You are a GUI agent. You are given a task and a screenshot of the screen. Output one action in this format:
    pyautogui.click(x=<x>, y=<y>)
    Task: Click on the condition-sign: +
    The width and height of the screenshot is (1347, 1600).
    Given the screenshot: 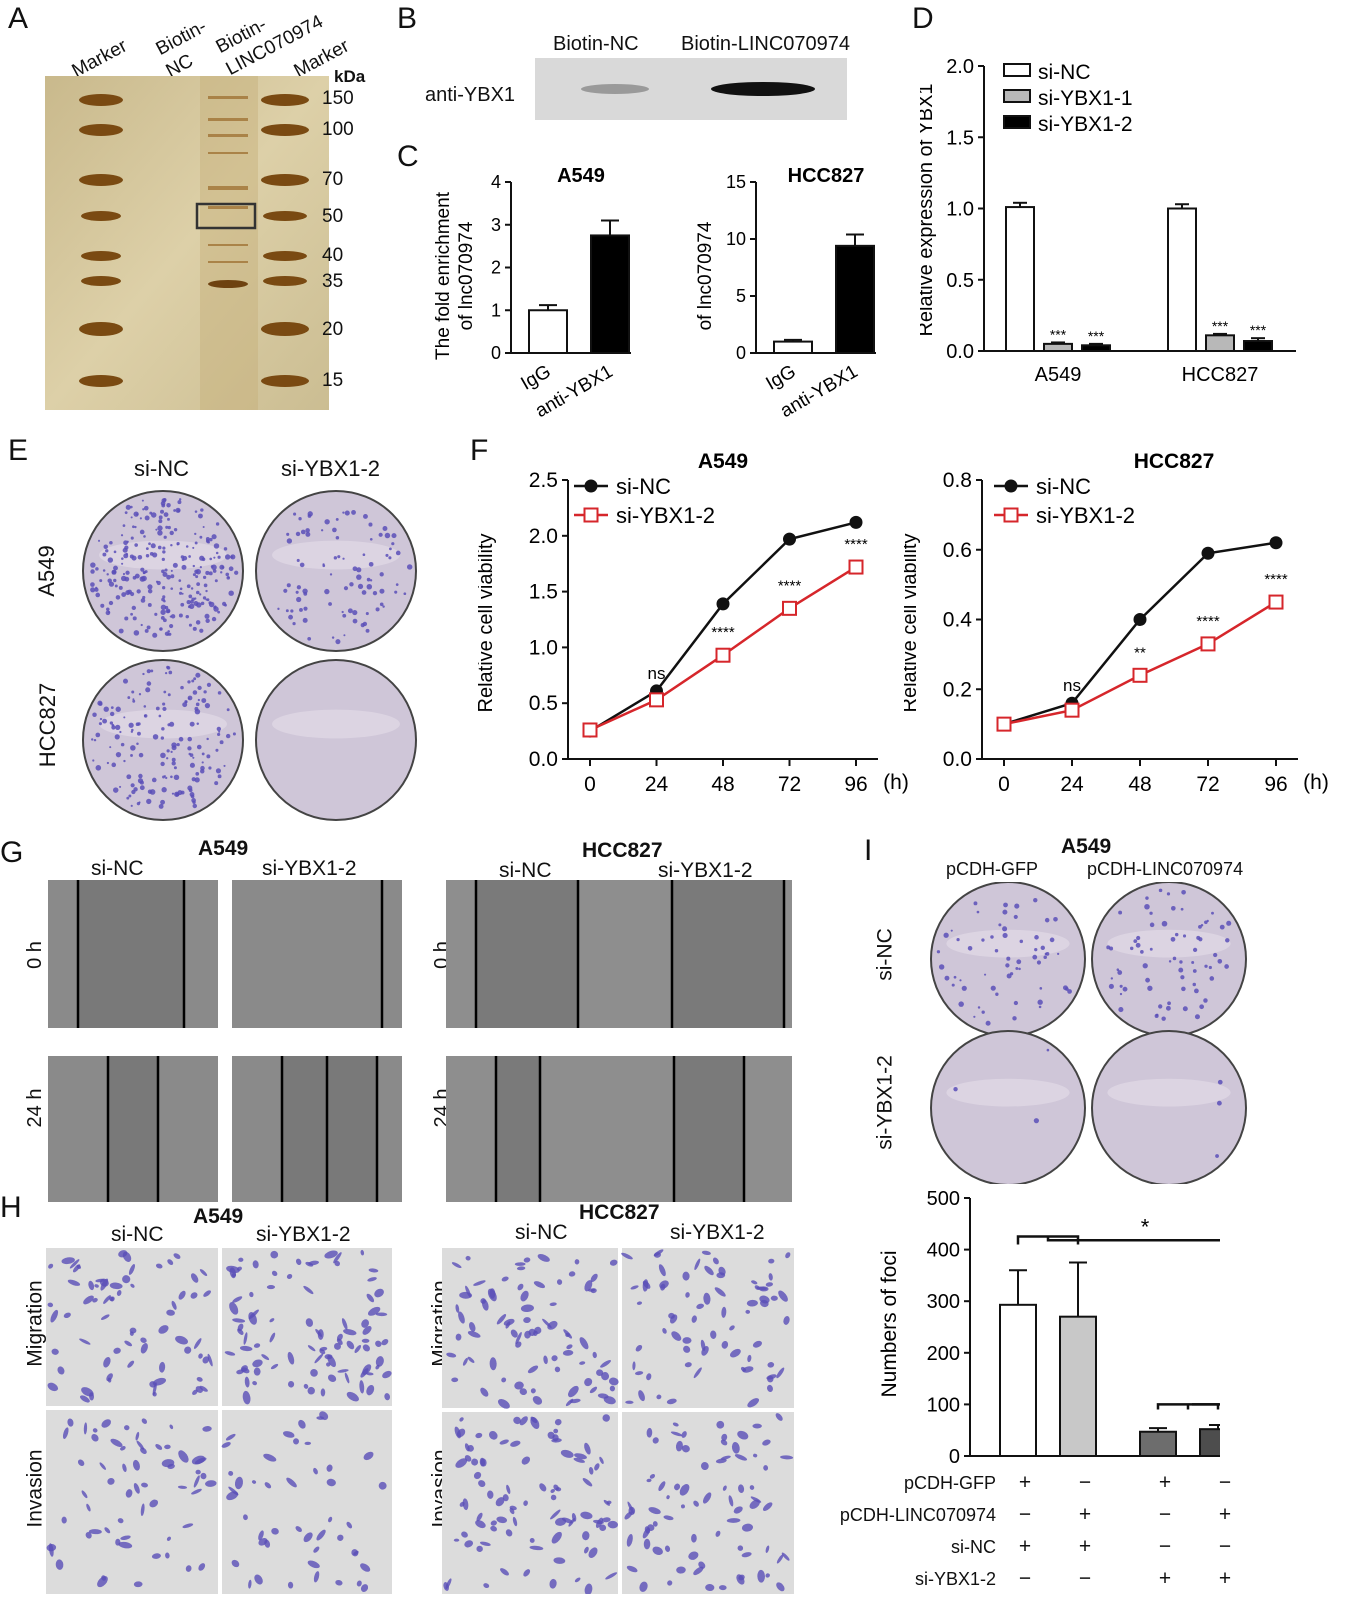 What is the action you would take?
    pyautogui.click(x=1225, y=1578)
    